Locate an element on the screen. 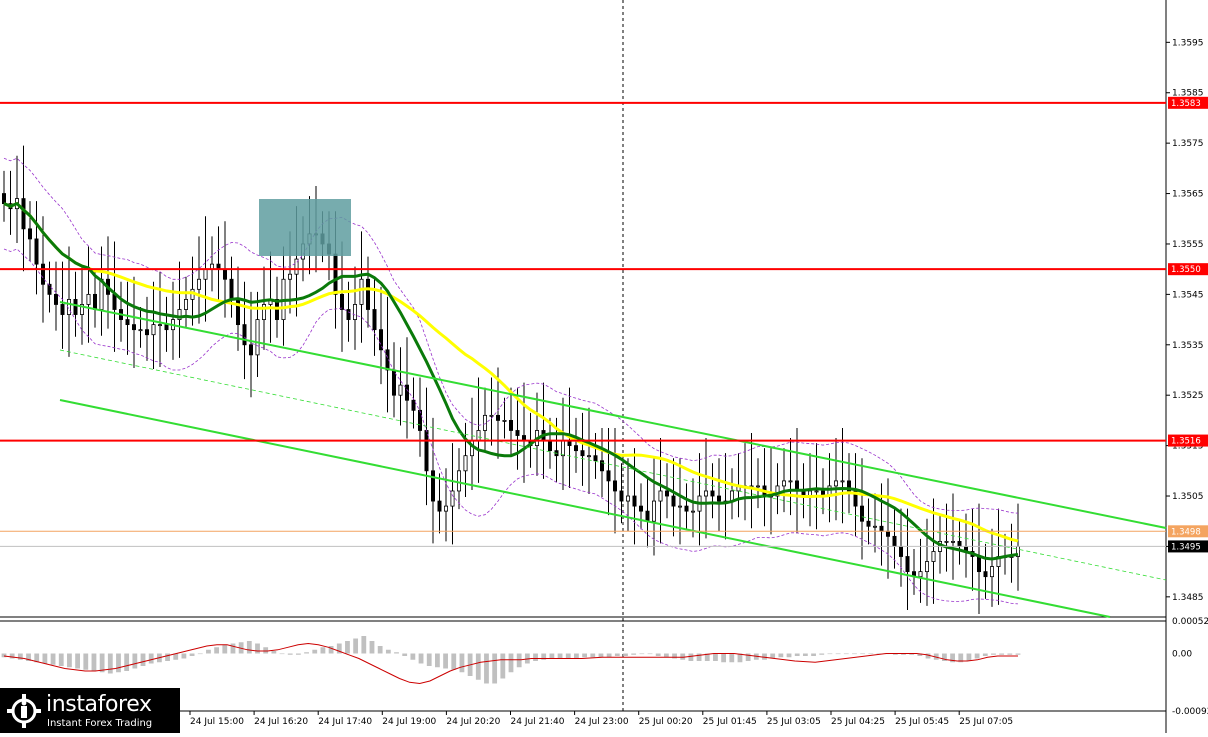  level-label: 1.3495 is located at coordinates (1186, 547).